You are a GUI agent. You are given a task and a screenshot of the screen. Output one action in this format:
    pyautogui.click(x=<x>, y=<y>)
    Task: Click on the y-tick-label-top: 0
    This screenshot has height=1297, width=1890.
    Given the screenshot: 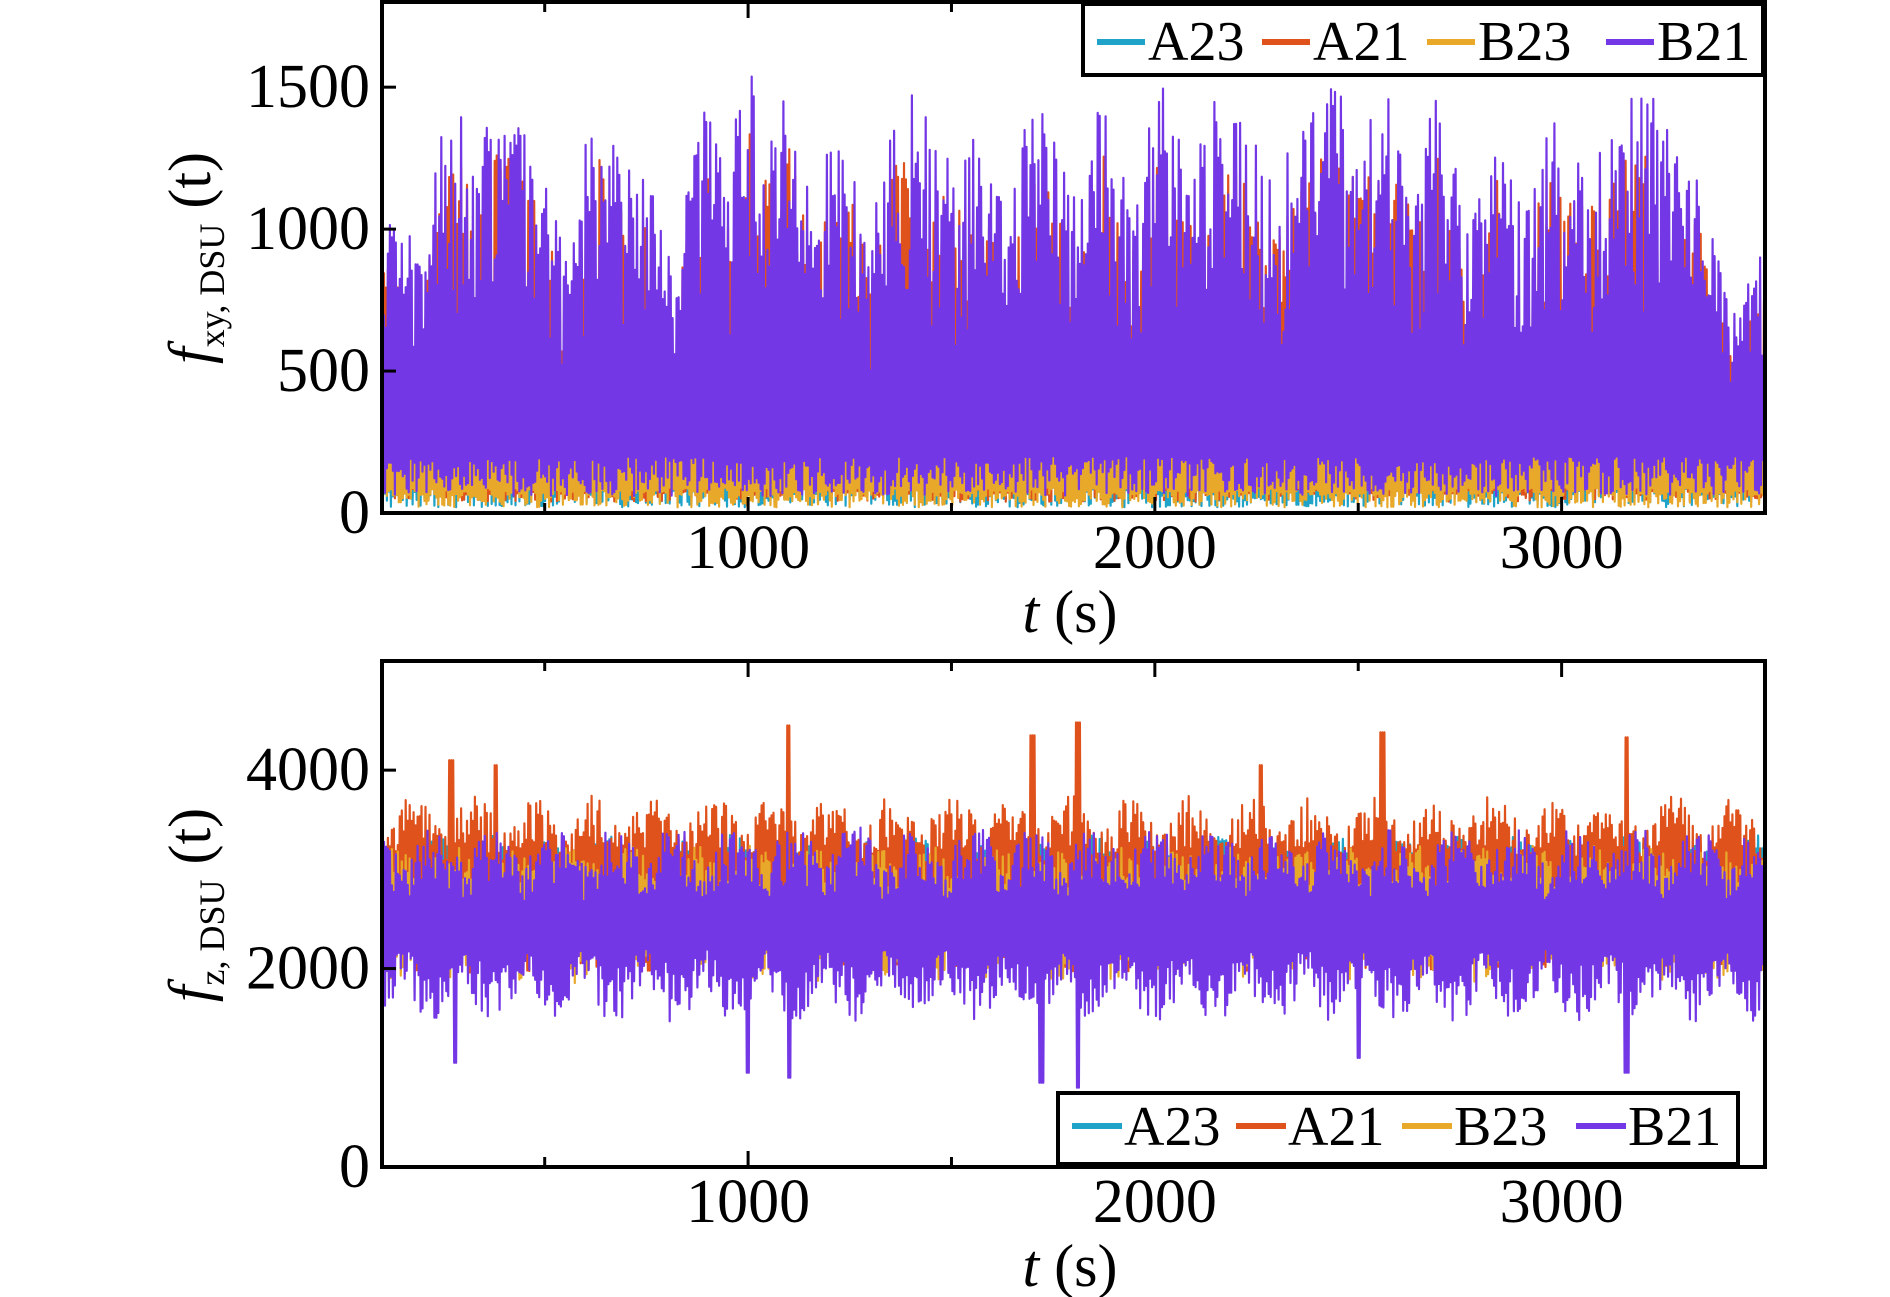 What is the action you would take?
    pyautogui.click(x=354, y=513)
    